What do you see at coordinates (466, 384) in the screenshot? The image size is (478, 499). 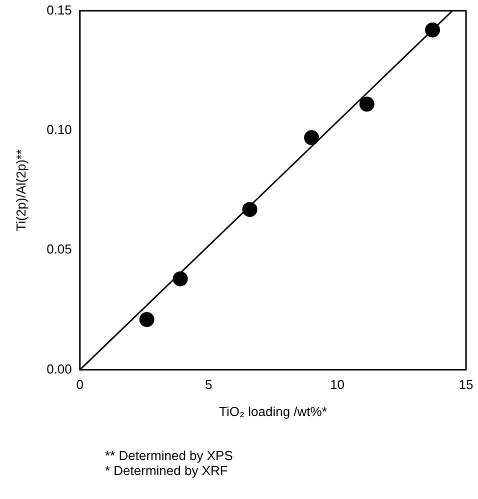 I see `x-tick-label: 15` at bounding box center [466, 384].